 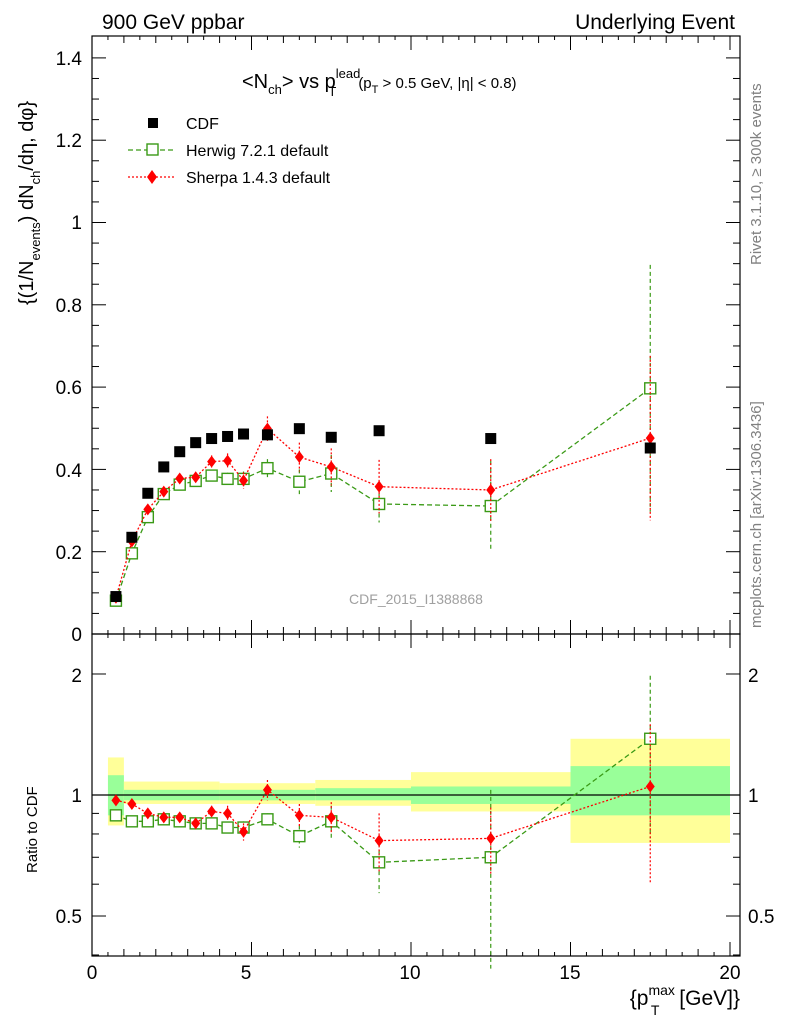 I want to click on main-ytick-label: 0.4, so click(x=69, y=471).